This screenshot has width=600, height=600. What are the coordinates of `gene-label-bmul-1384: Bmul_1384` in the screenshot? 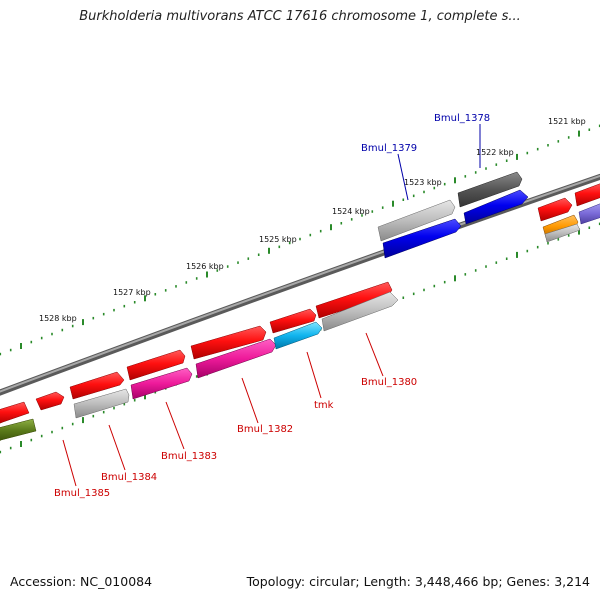 It's located at (129, 477).